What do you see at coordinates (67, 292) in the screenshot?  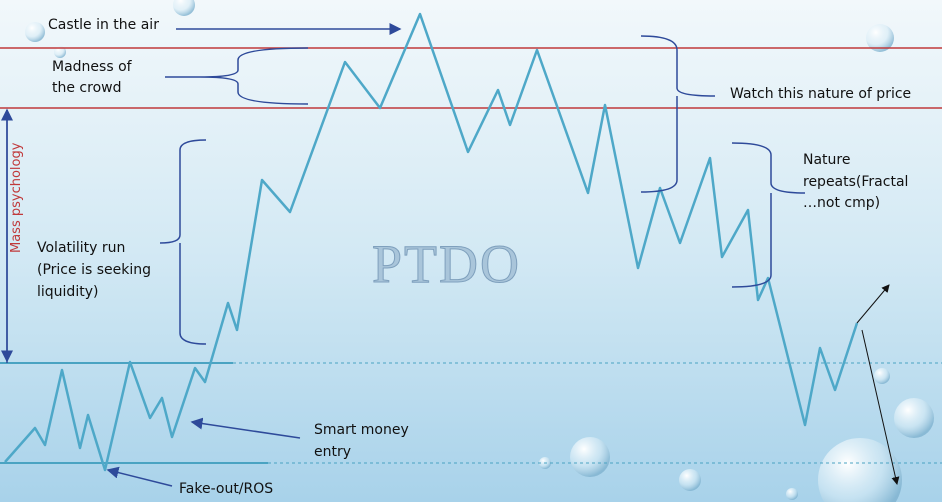 I see `volatility-label: liquidity)` at bounding box center [67, 292].